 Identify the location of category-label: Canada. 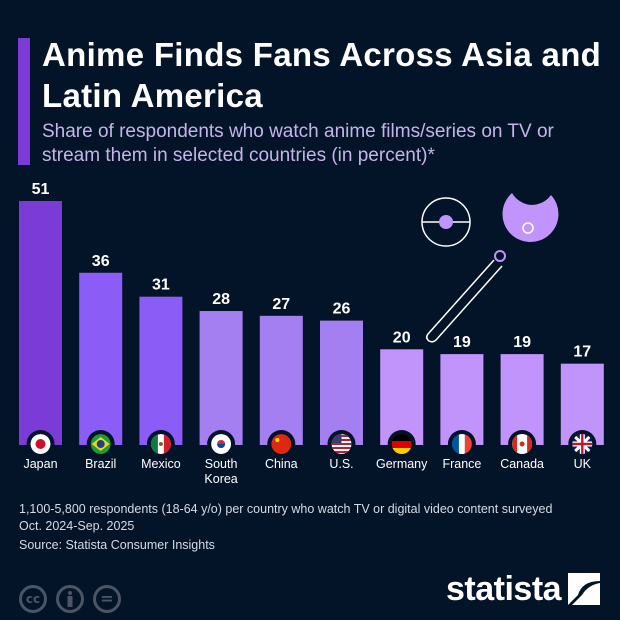
(522, 464).